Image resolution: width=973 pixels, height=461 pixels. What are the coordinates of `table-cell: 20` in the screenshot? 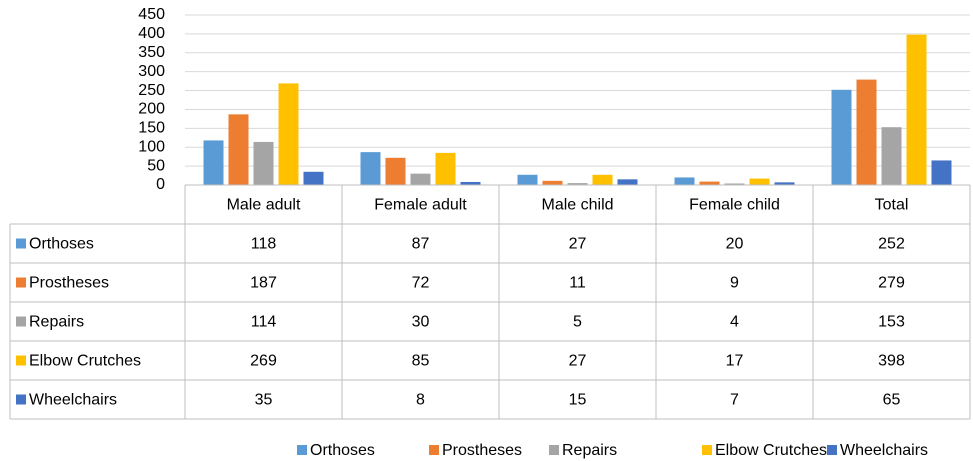 It's located at (735, 244).